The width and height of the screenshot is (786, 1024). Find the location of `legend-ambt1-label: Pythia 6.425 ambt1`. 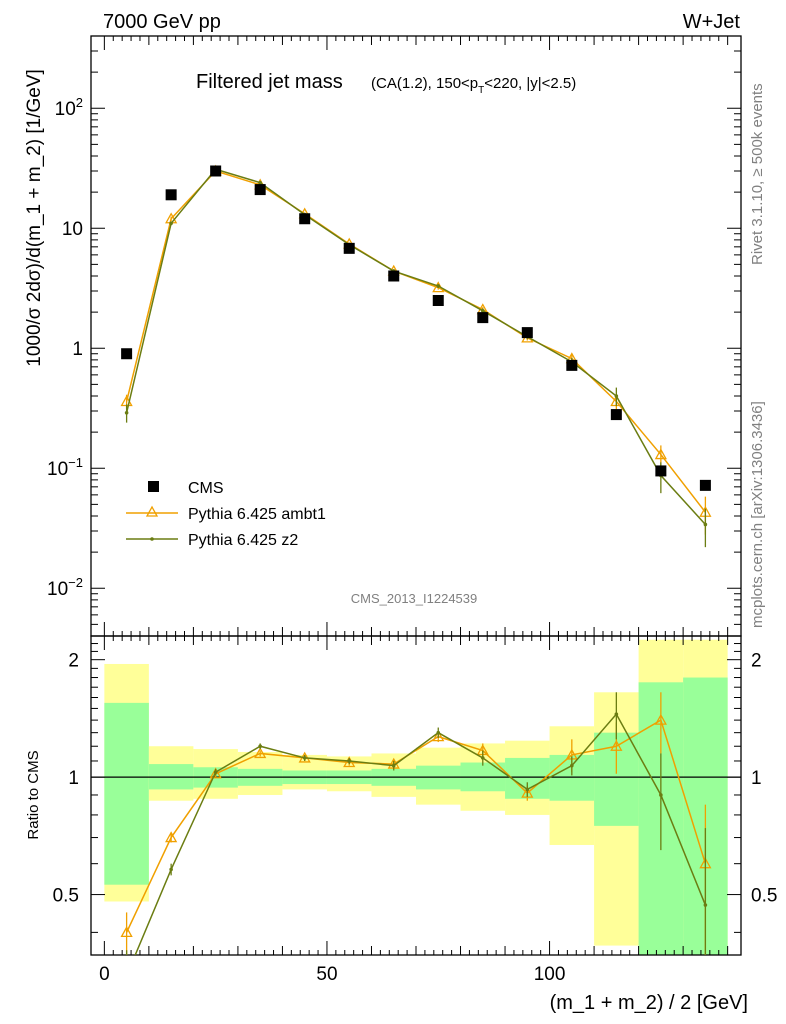

legend-ambt1-label: Pythia 6.425 ambt1 is located at coordinates (257, 514).